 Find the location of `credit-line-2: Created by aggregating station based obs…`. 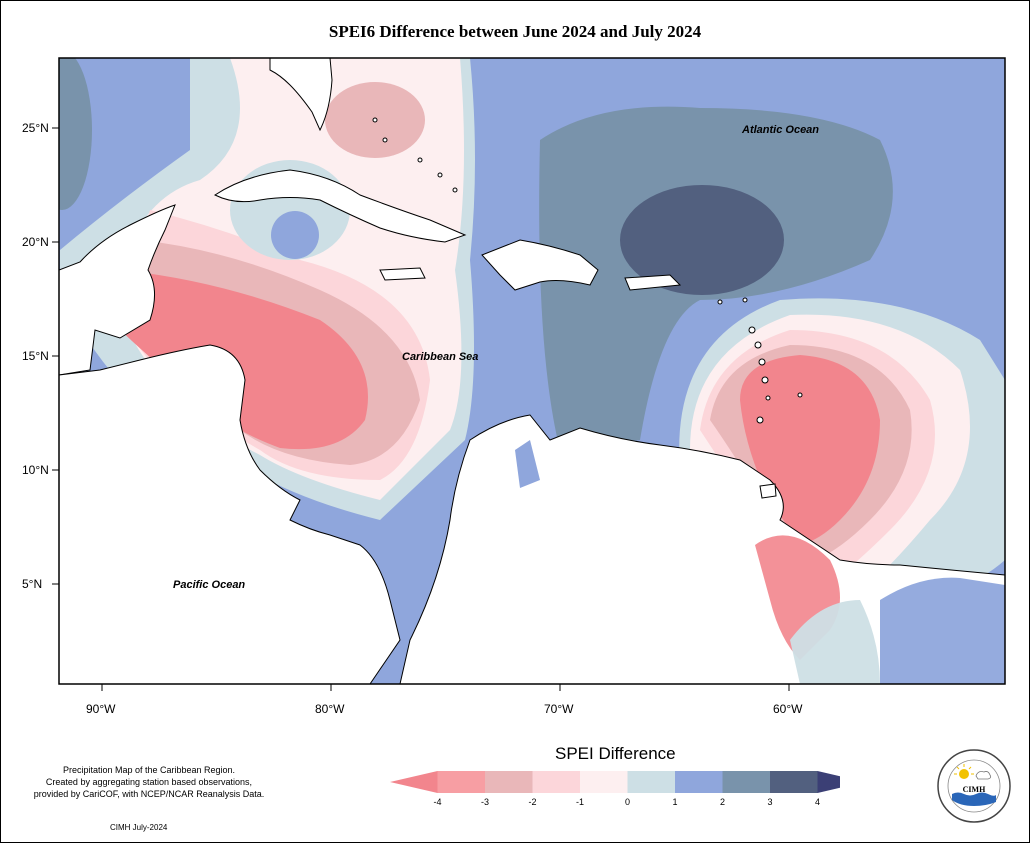

credit-line-2: Created by aggregating station based obs… is located at coordinates (149, 782).